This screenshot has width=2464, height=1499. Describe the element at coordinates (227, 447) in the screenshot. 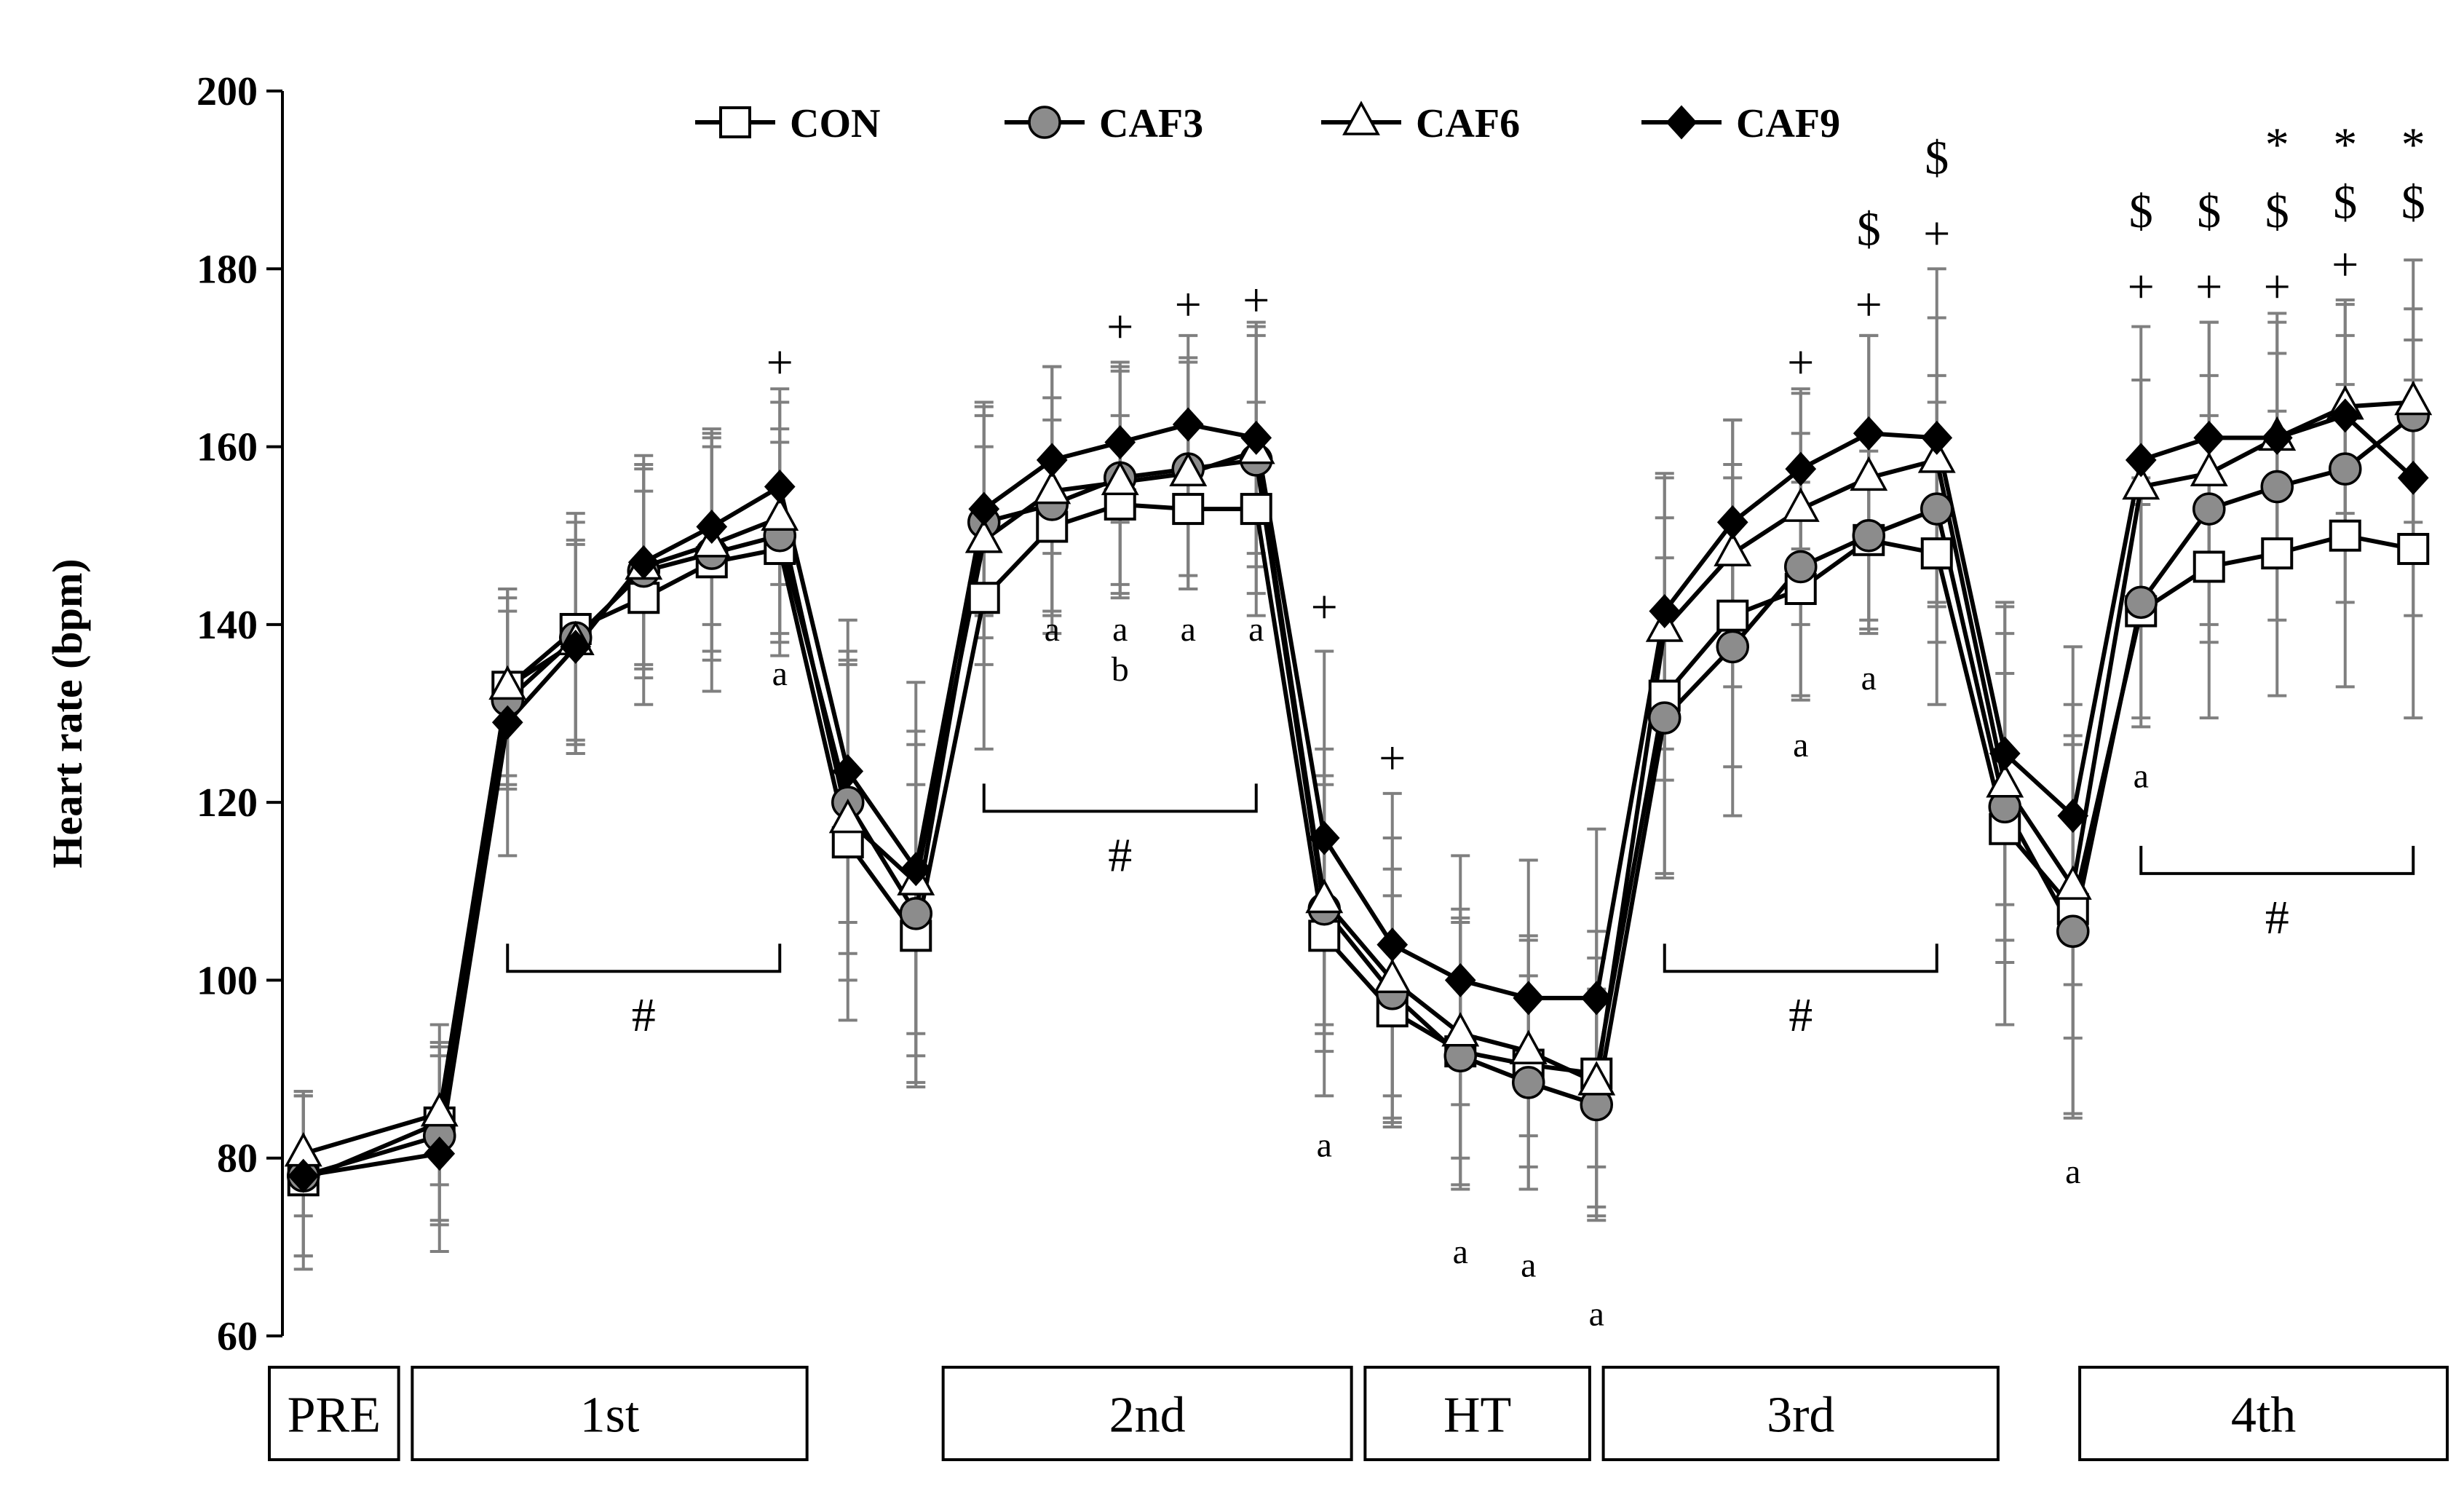

I see `y-tick-label: 160` at that location.